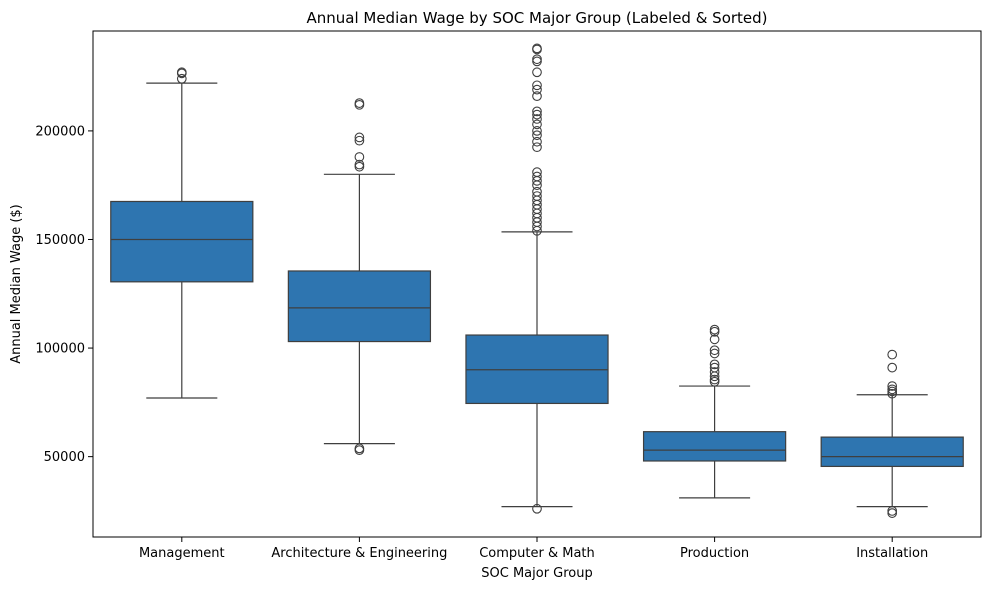  Describe the element at coordinates (60, 349) in the screenshot. I see `y-tick-label: 100000` at that location.